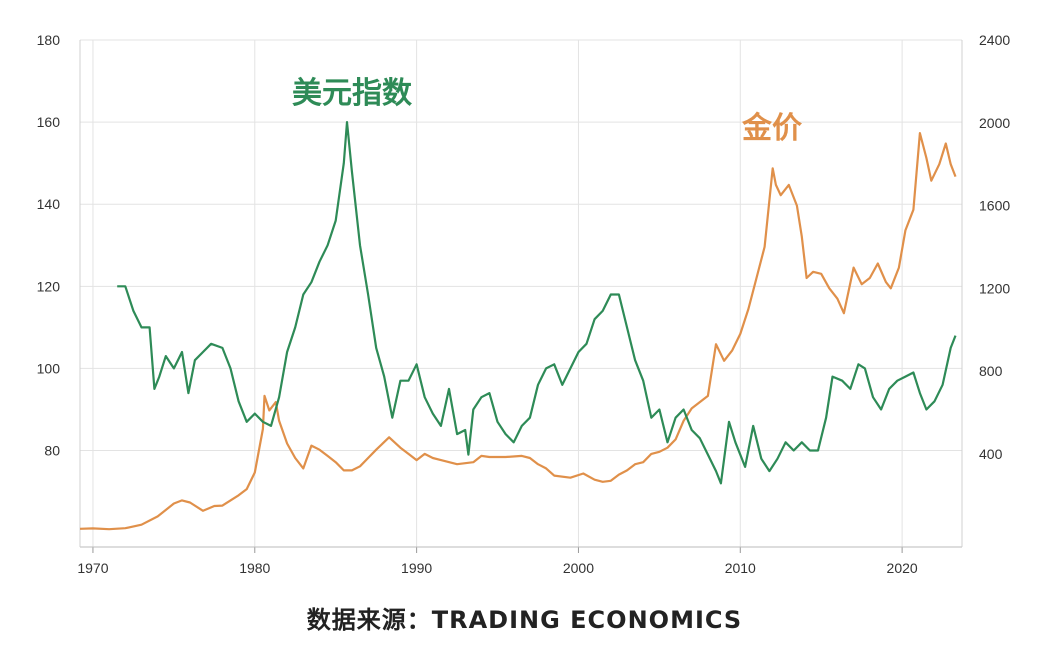 The image size is (1049, 652). What do you see at coordinates (497, 568) in the screenshot?
I see `x-axis-ticks: 1970 1980 1990 2000 2010 2020` at bounding box center [497, 568].